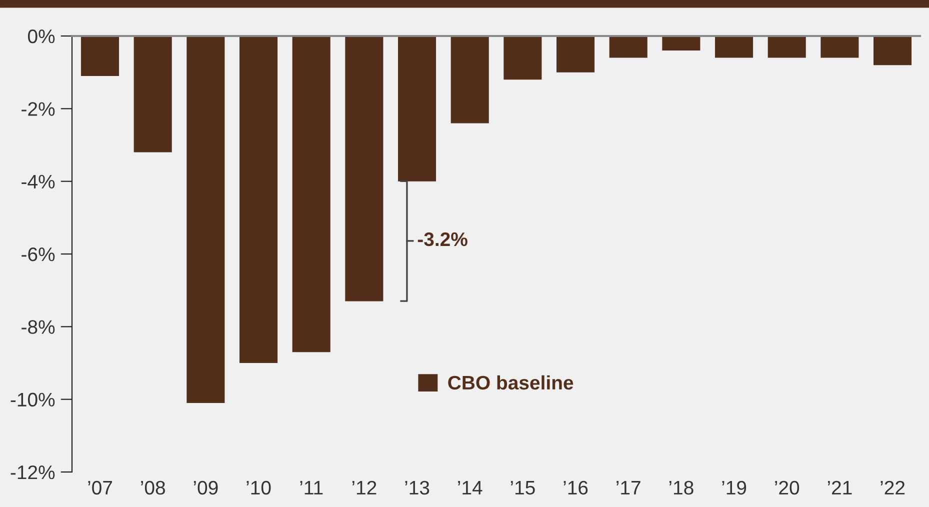 This screenshot has width=929, height=507. I want to click on x-tick-label: ’16, so click(576, 487).